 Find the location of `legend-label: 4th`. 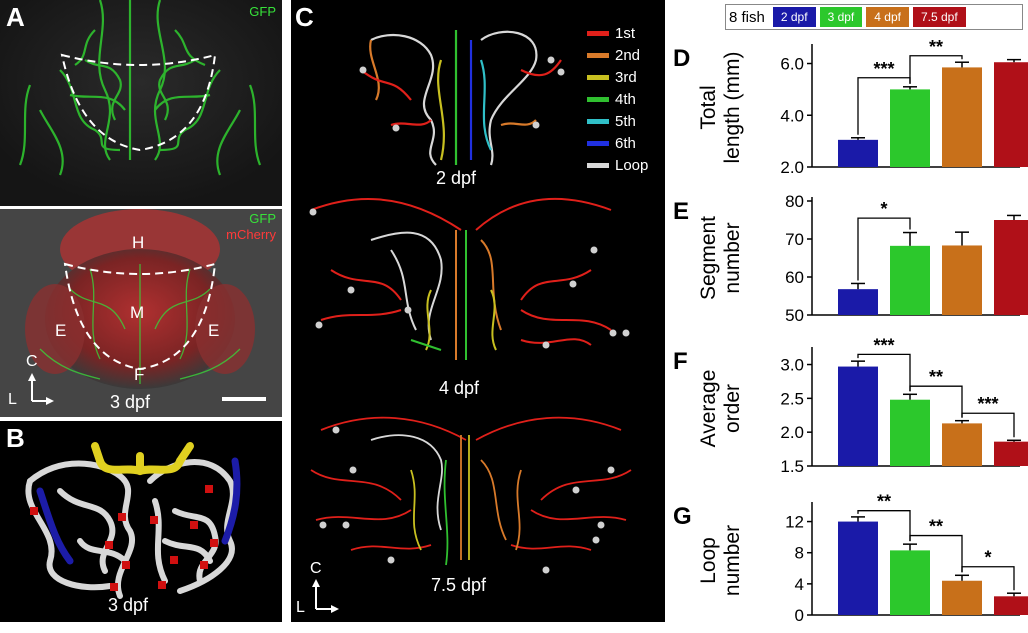

legend-label: 4th is located at coordinates (625, 99).